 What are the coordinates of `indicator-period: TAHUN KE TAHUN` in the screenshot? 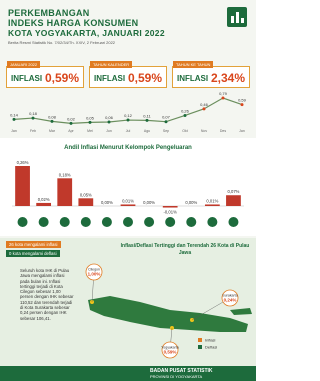 It's located at (193, 64).